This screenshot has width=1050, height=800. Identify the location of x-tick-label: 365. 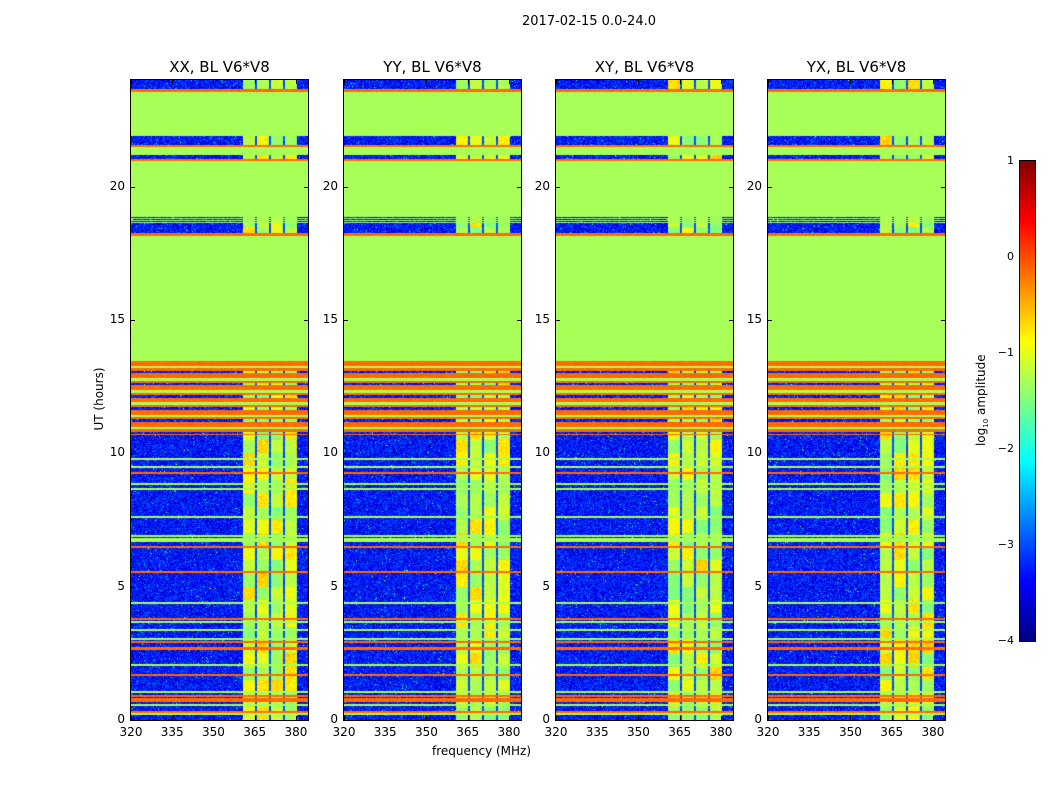
(255, 732).